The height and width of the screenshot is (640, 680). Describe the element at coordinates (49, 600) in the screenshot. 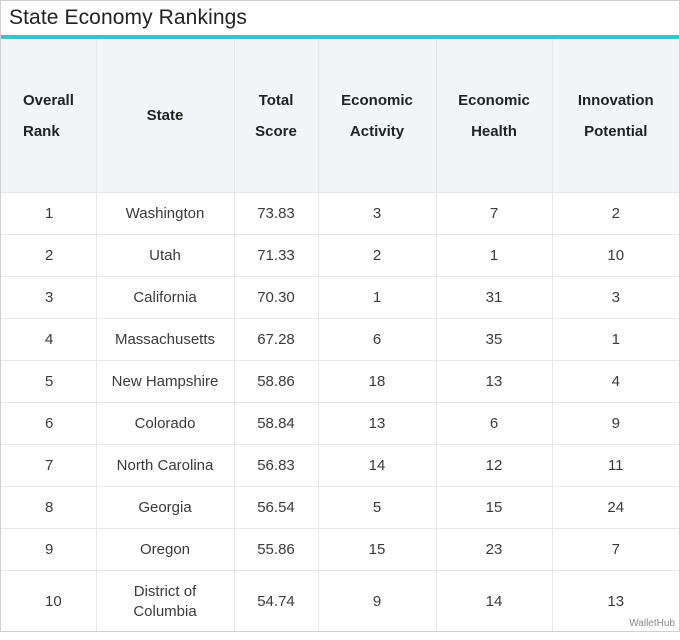

I see `cell-rank: 10` at that location.